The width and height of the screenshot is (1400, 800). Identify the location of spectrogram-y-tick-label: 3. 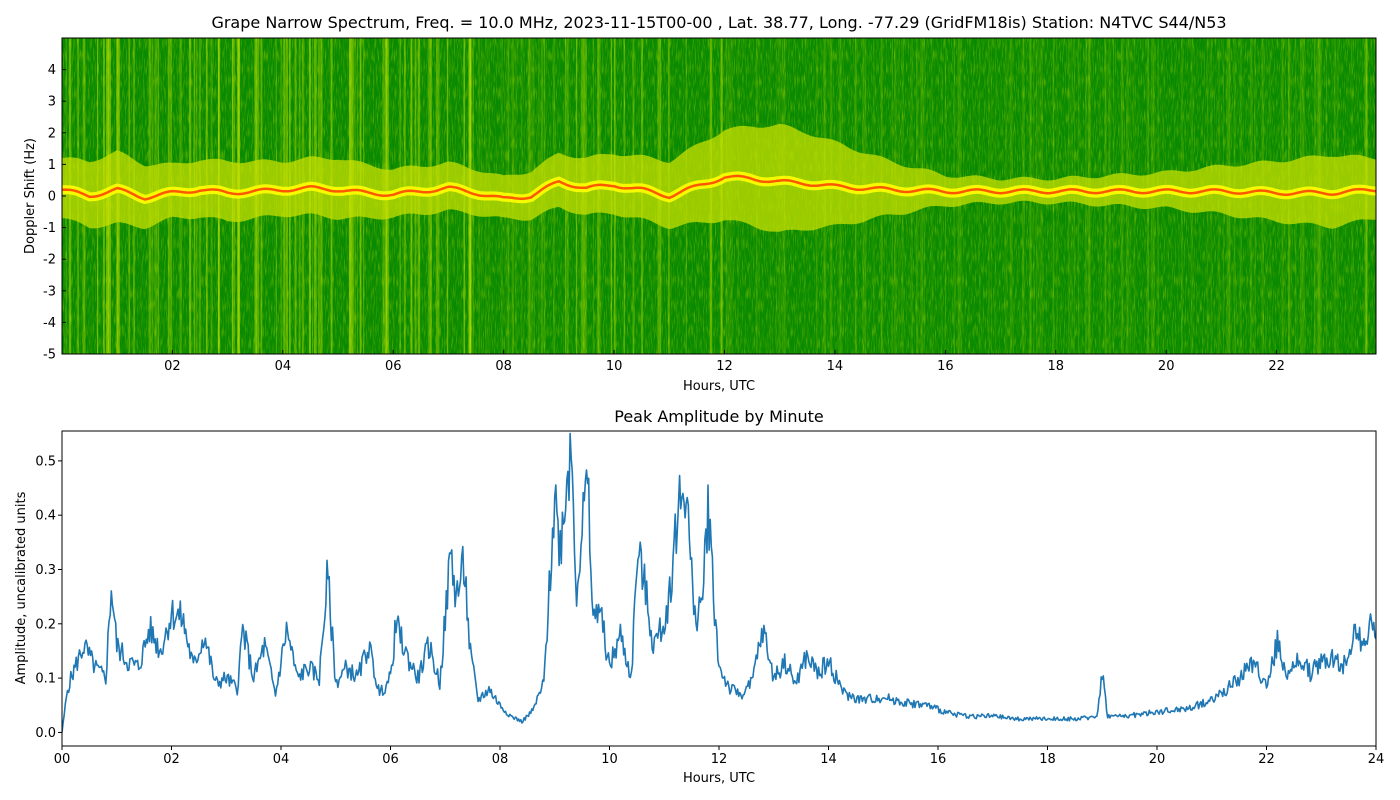
(52, 102).